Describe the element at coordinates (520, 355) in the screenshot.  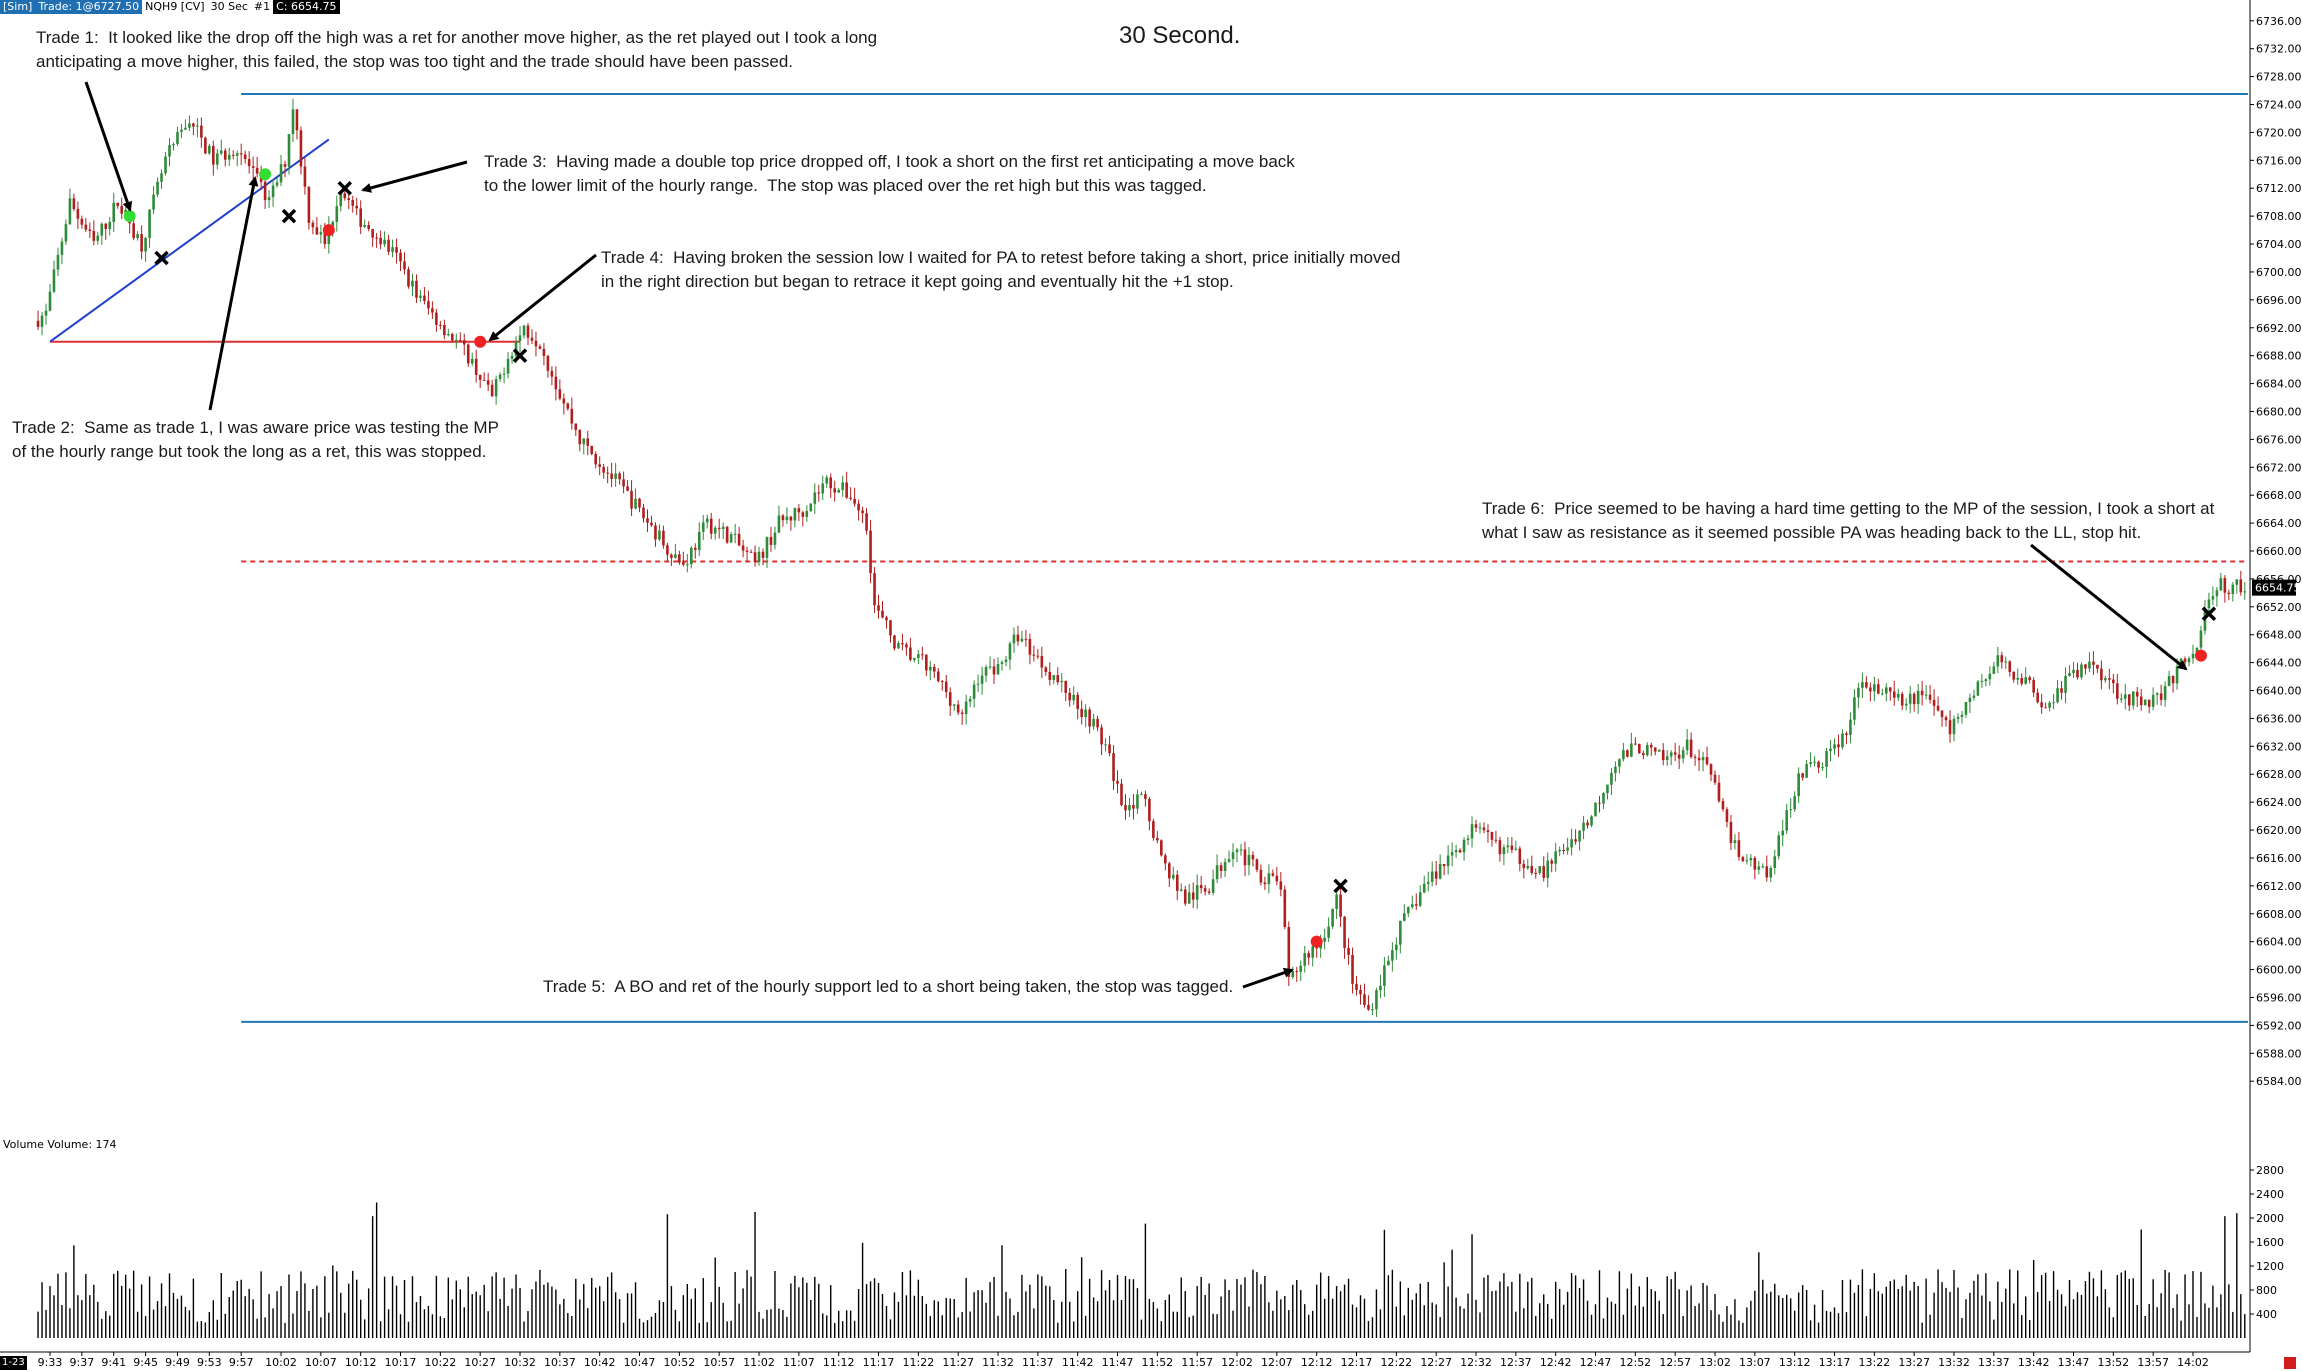
I see `stop-marker` at that location.